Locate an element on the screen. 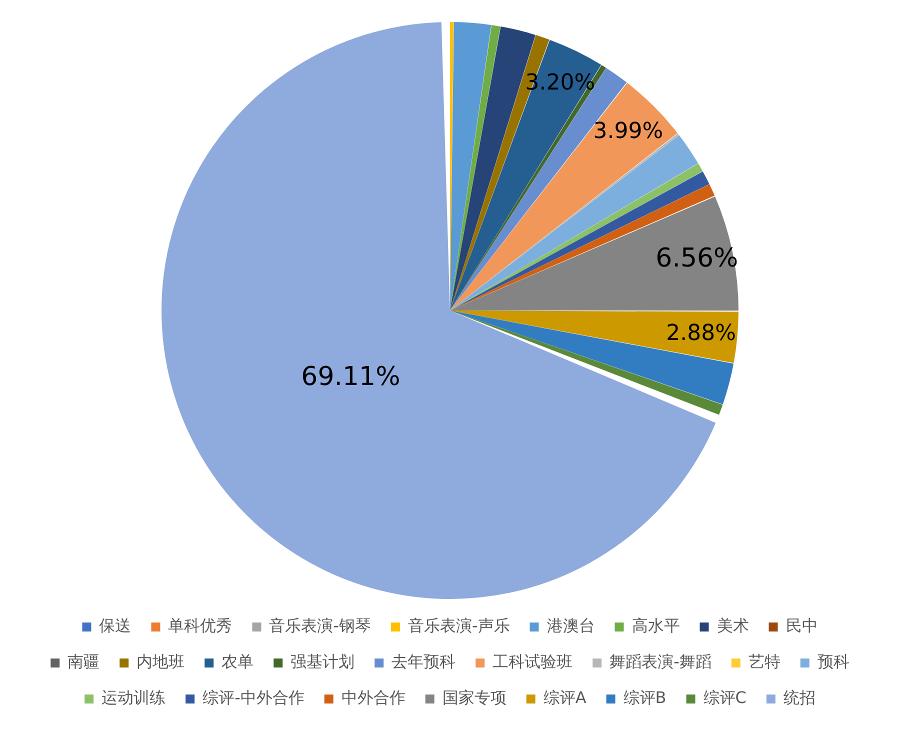 This screenshot has height=741, width=900. legend-label: 内地班 is located at coordinates (160, 662).